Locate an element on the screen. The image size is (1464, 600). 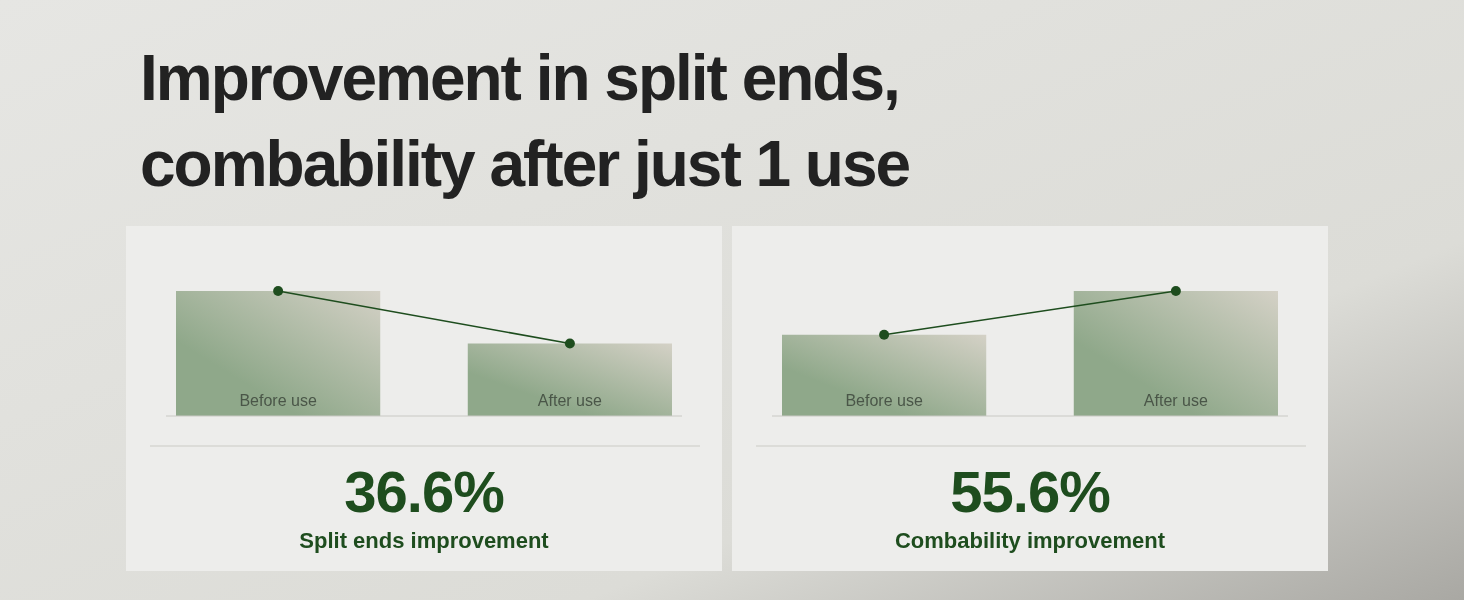
text: 36.6% is located at coordinates (424, 491).